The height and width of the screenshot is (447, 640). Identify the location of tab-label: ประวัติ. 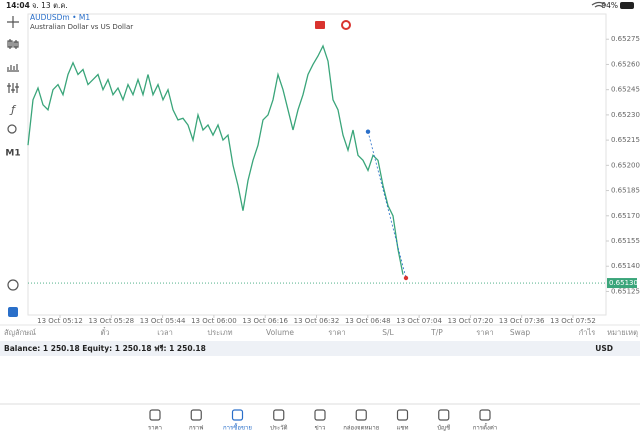
(279, 428).